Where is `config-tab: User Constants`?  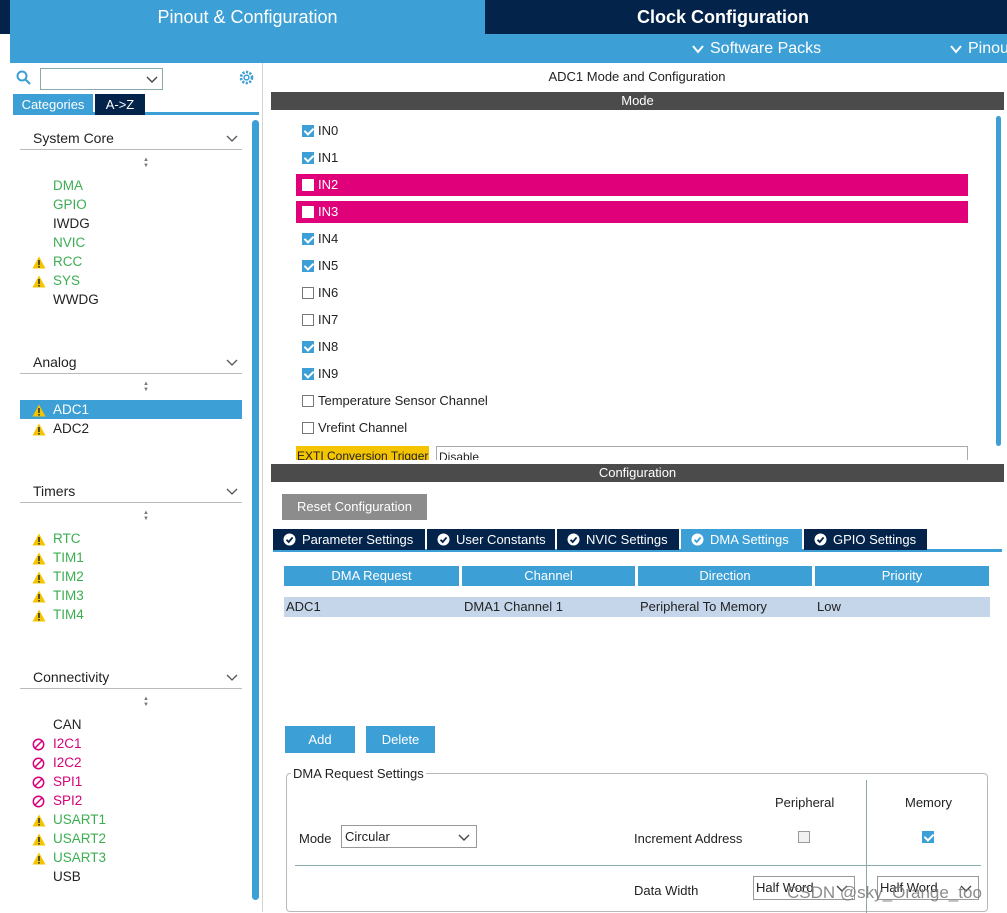
config-tab: User Constants is located at coordinates (491, 539).